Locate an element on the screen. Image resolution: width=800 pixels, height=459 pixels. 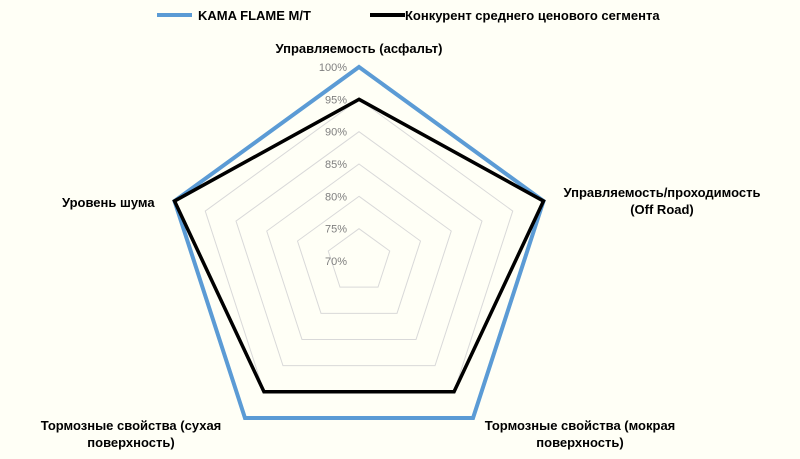
tick-label-4: 90% is located at coordinates (336, 133).